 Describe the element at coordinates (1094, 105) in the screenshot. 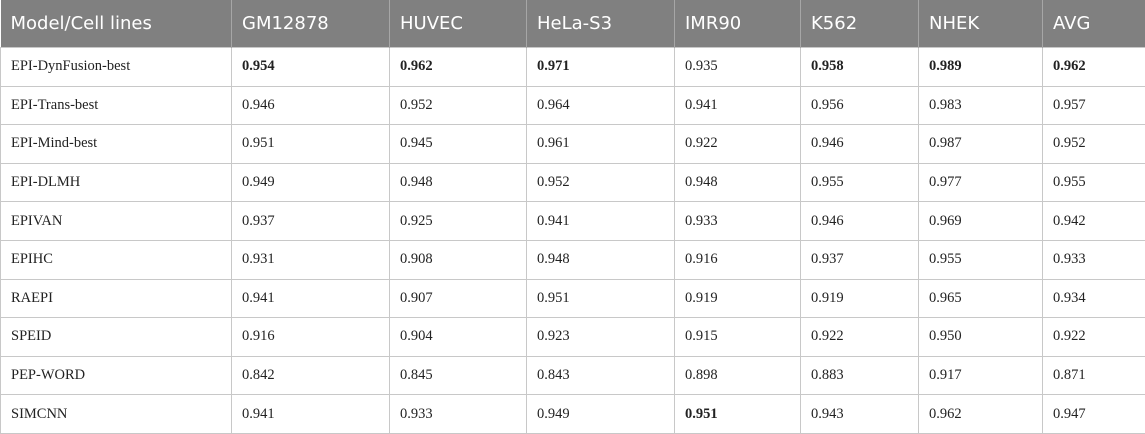

I see `score-cell: 0.957` at that location.